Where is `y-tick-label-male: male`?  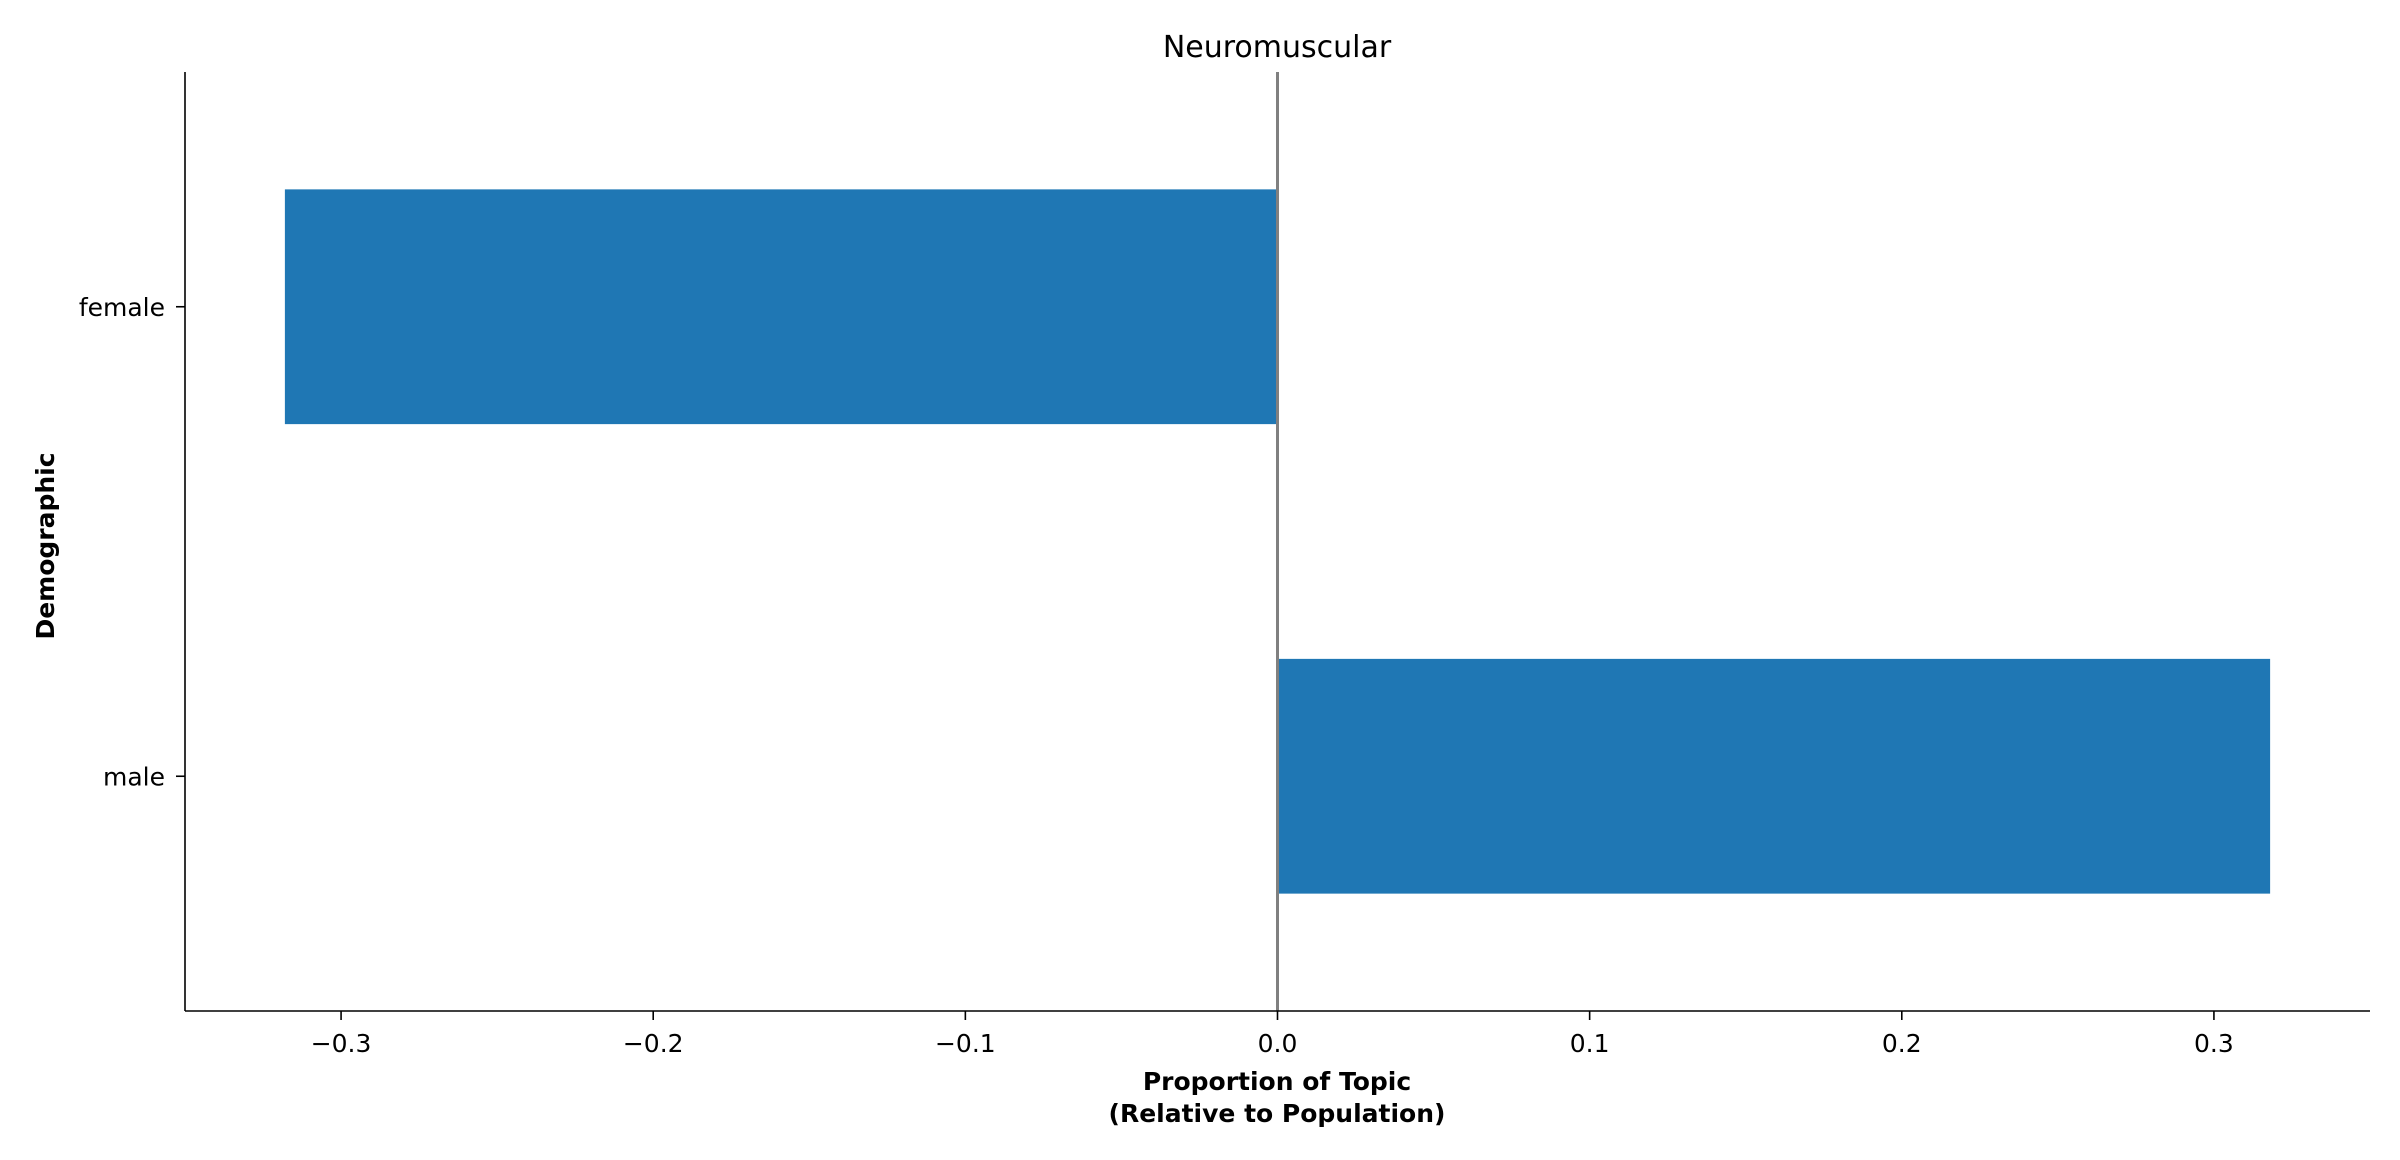 y-tick-label-male: male is located at coordinates (134, 776).